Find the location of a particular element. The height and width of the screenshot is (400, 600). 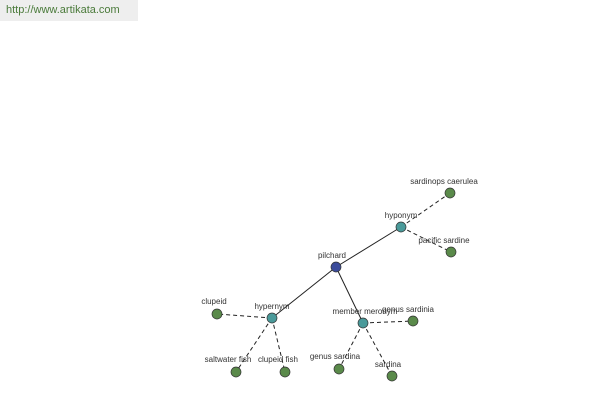

node-label: sardinops caerulea is located at coordinates (444, 181).